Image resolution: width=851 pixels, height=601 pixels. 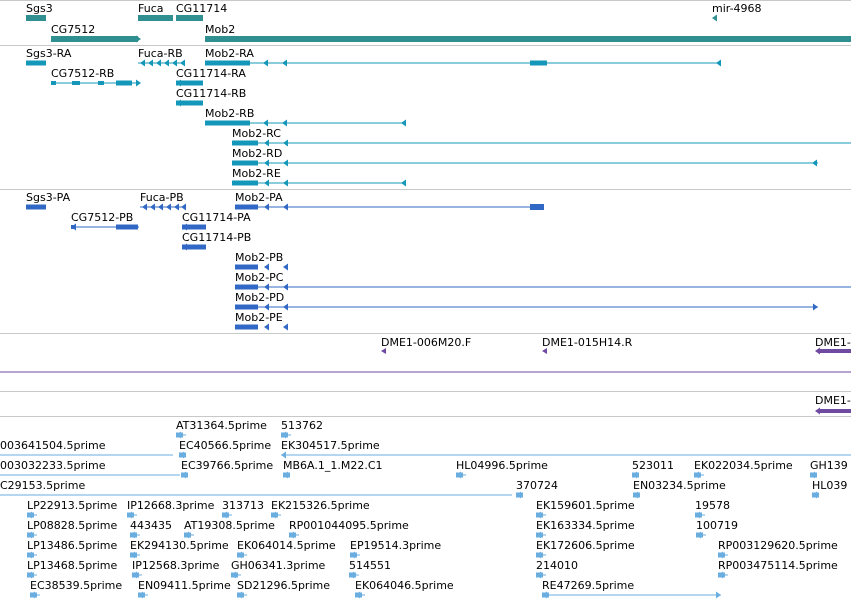 I want to click on est-label: RP001044095.5prime, so click(x=349, y=525).